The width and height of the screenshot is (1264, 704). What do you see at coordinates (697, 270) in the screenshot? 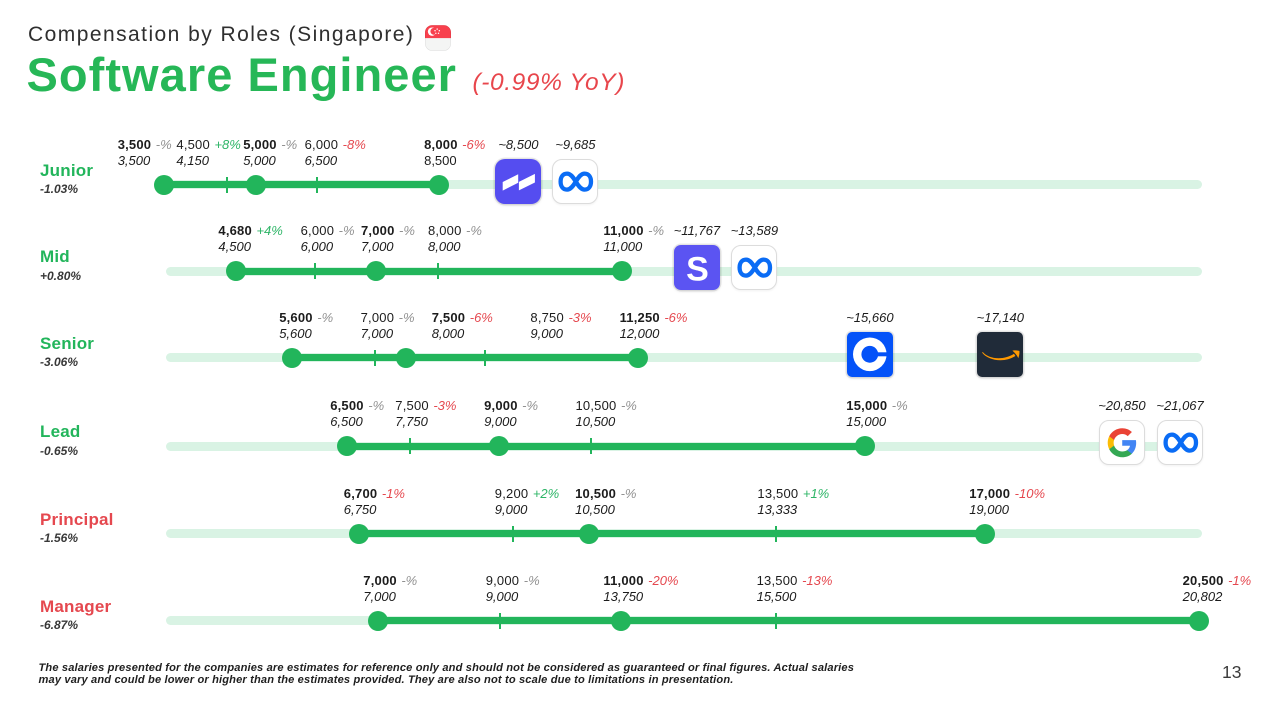
I see `svg-text: S` at bounding box center [697, 270].